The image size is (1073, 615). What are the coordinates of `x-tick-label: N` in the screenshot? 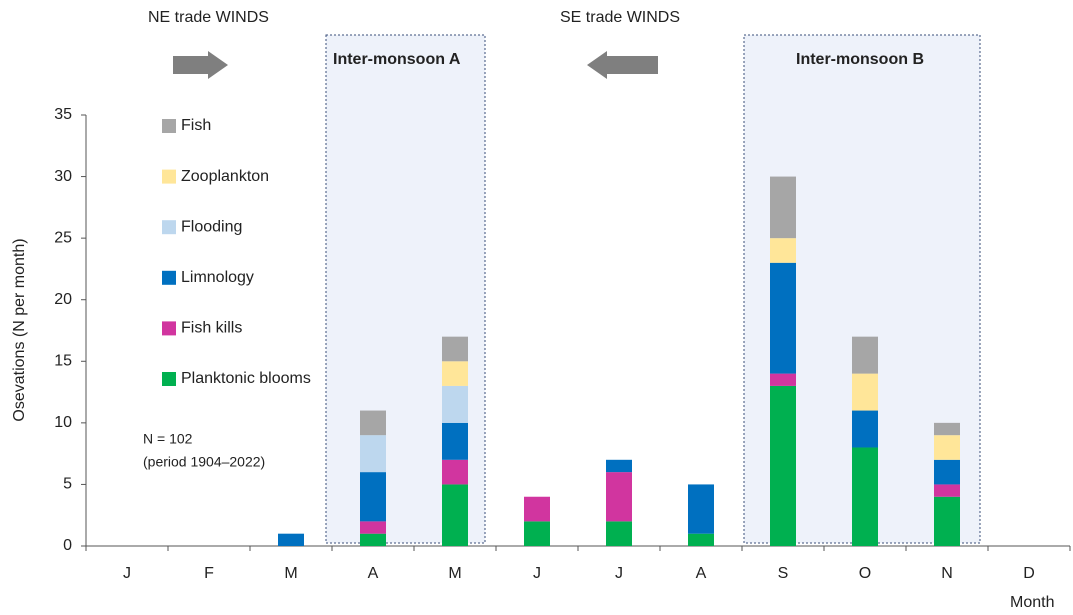 It's located at (947, 573).